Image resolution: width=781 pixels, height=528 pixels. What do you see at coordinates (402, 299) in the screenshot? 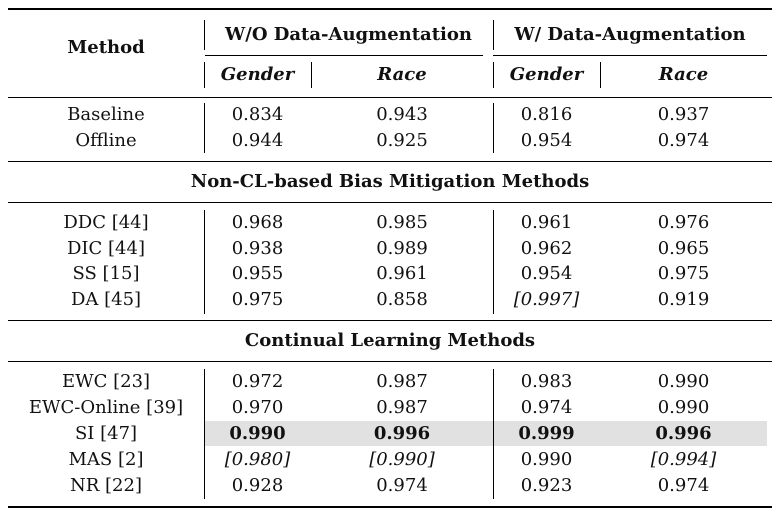
I see `table-cell: 0.858` at bounding box center [402, 299].